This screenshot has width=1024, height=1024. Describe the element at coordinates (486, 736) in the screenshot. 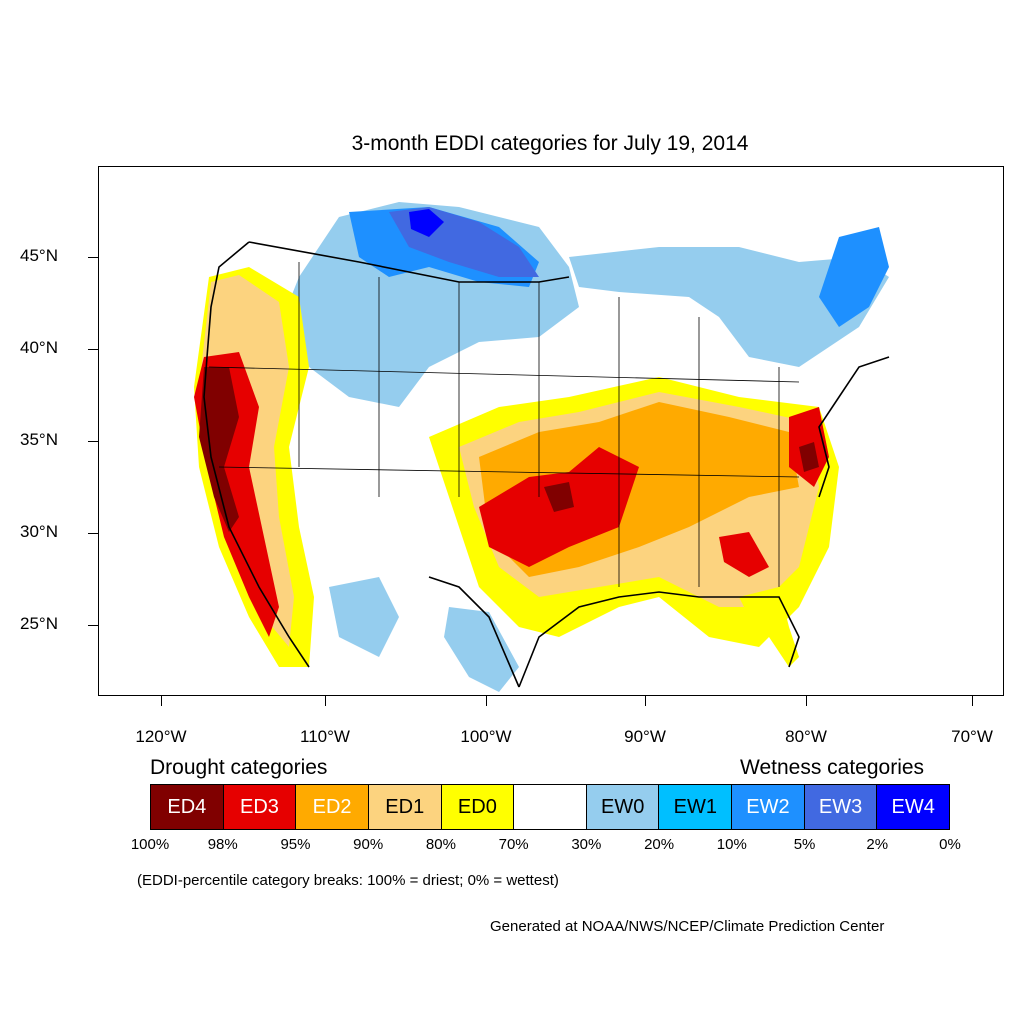

I see `lon-label-100: 100°W` at that location.